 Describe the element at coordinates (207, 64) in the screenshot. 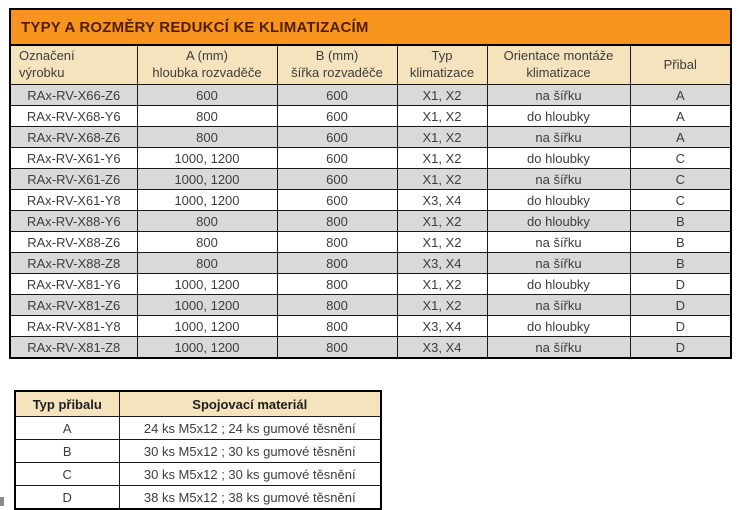

I see `col-header-a-mm: A (mm) hloubka rozvaděče` at that location.